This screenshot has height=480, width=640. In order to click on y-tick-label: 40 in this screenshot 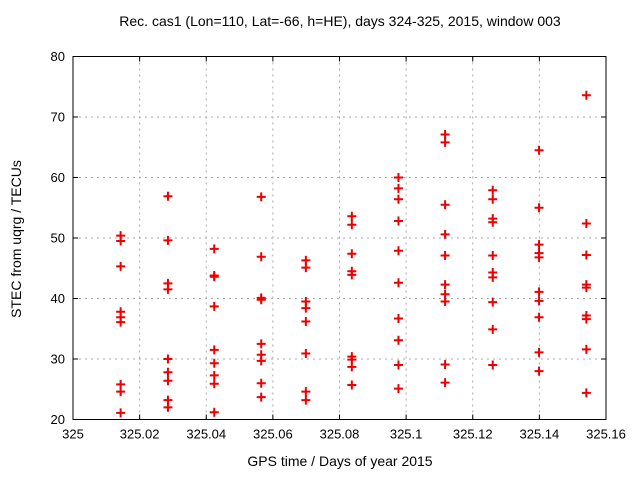, I will do `click(58, 298)`.